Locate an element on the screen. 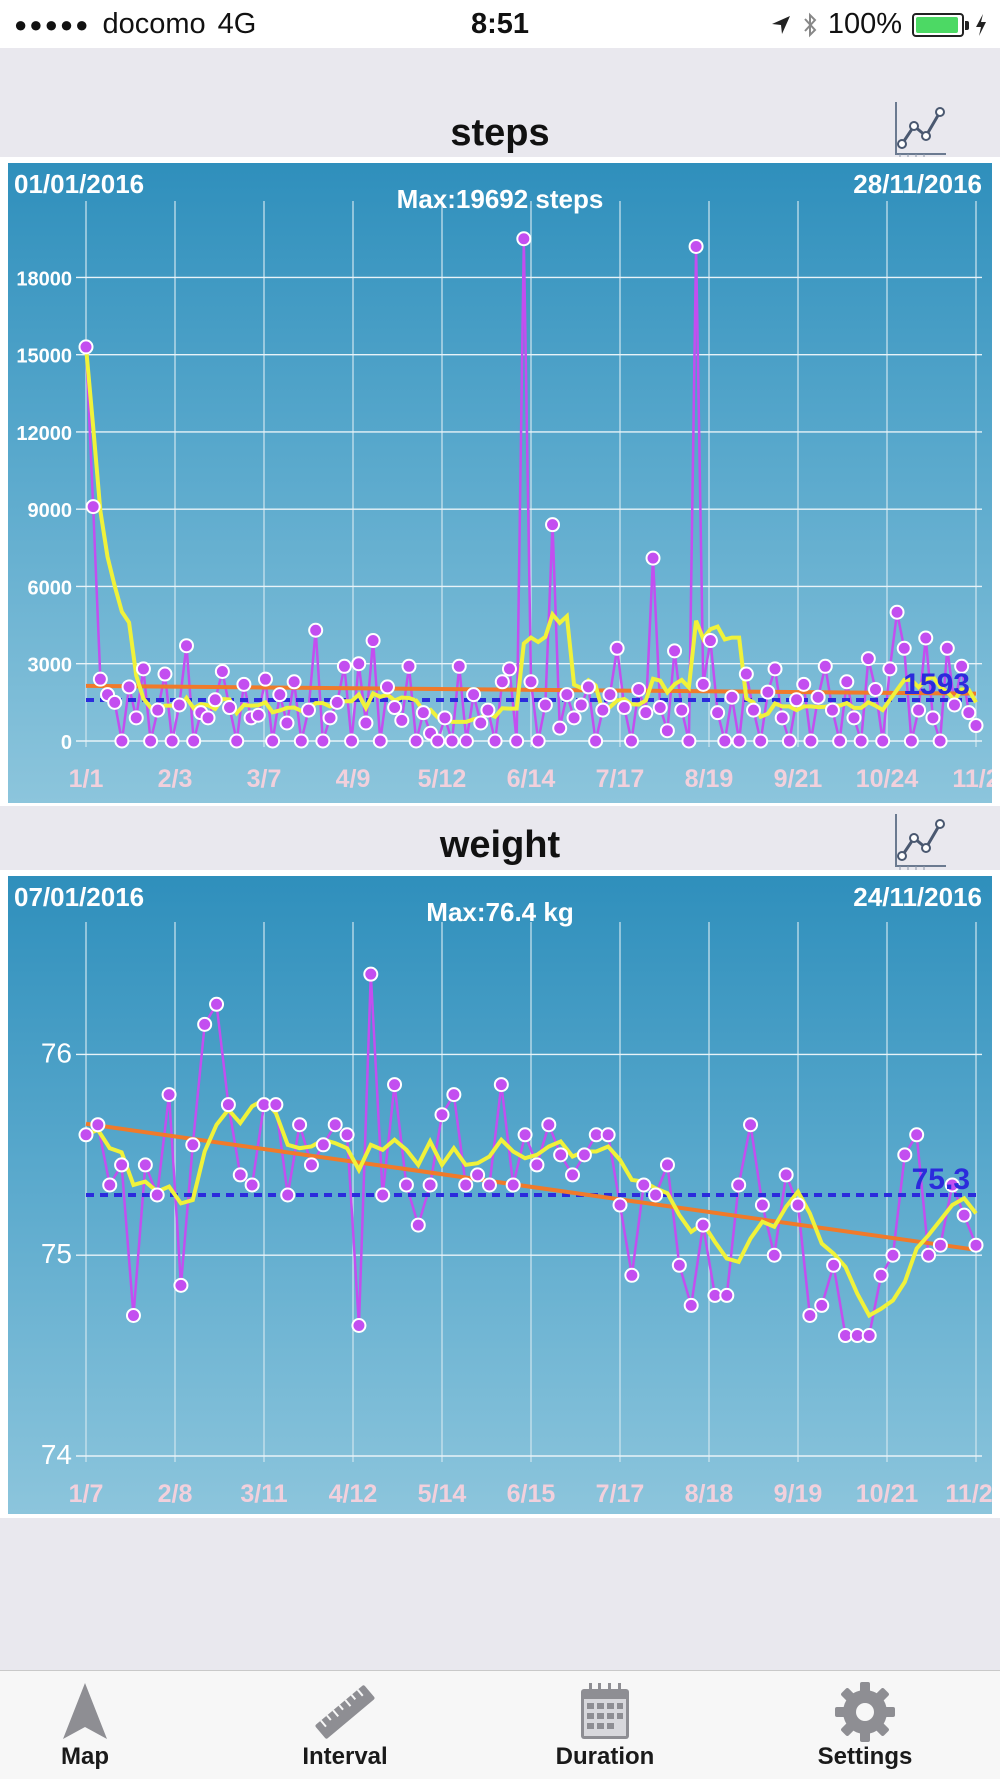 This screenshot has width=1000, height=1779. end-date-label: 28/11/2016 is located at coordinates (917, 184).